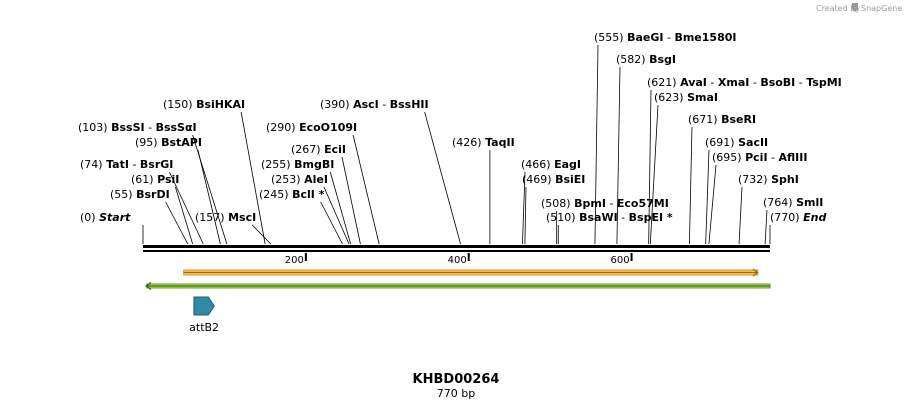  Describe the element at coordinates (736, 142) in the screenshot. I see `site-label-sacii: (691) SacII` at that location.